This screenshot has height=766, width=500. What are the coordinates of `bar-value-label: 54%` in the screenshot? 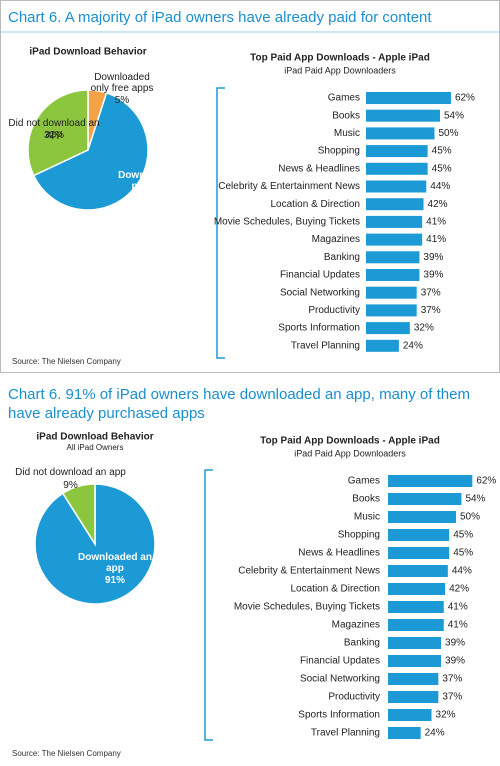 It's located at (475, 499).